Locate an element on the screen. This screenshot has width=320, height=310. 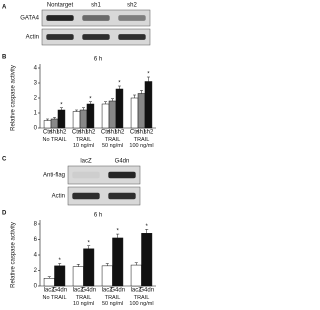
blot-row-label: GATA4 is located at coordinates (29, 19).